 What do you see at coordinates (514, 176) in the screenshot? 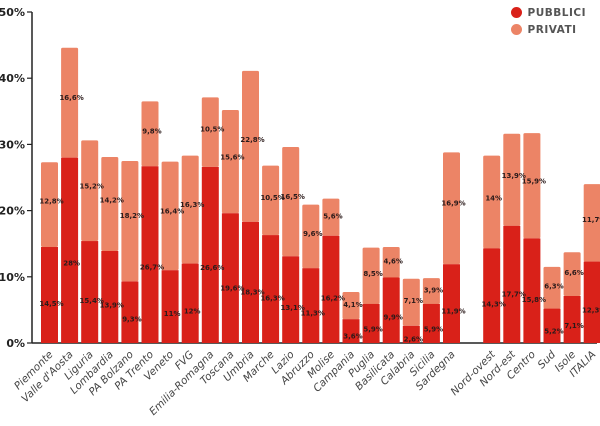
I see `value-label-privati: 13,9%` at bounding box center [514, 176].